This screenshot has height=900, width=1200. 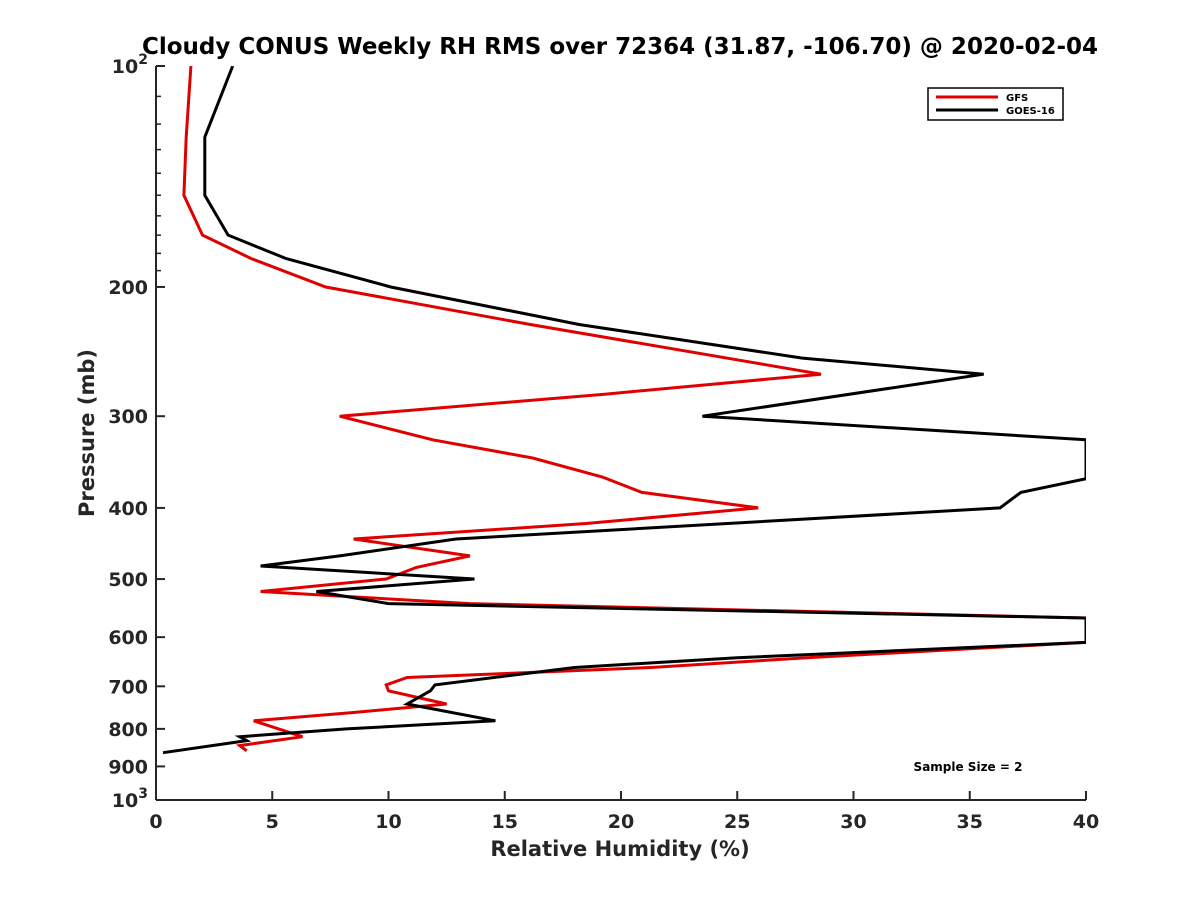 I want to click on x-axis-title: Relative Humidity (%), so click(x=619, y=849).